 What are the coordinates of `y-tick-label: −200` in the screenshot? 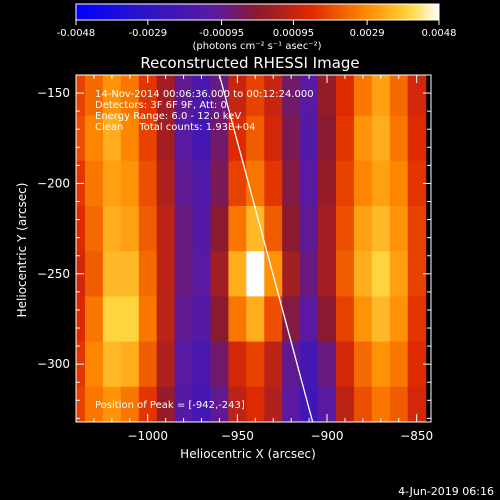 It's located at (53, 183).